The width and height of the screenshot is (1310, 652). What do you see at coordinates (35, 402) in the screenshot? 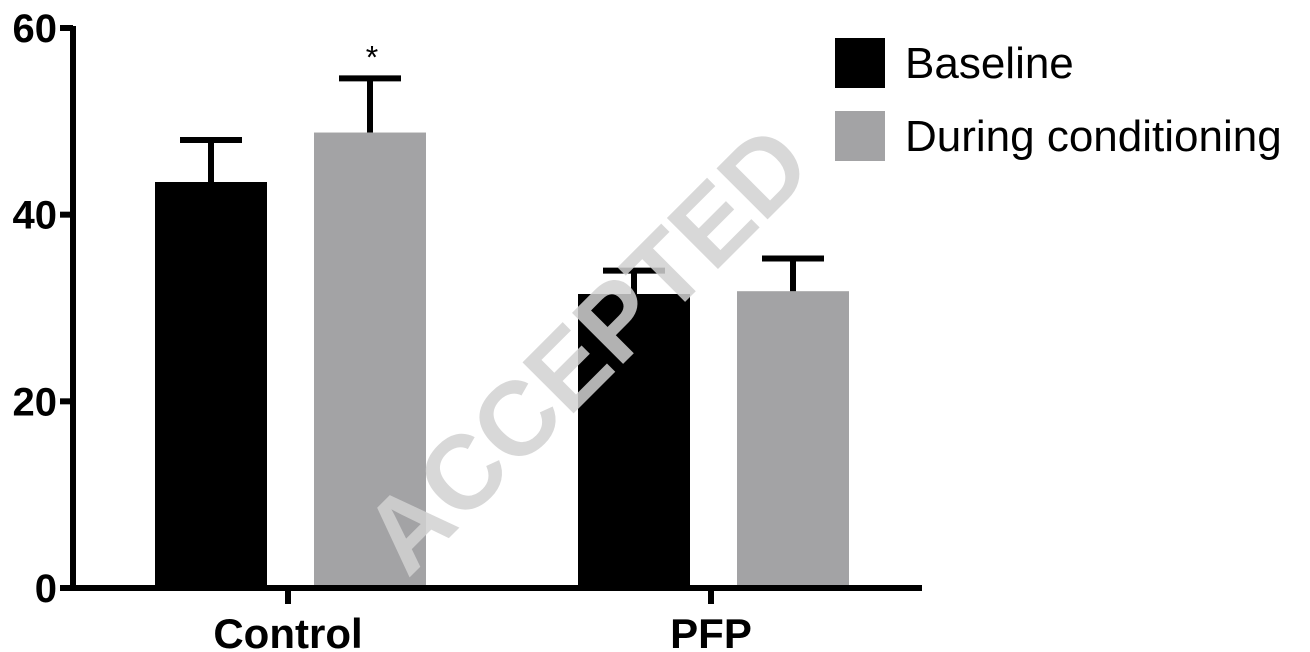
I see `y-tick-label: 20` at bounding box center [35, 402].